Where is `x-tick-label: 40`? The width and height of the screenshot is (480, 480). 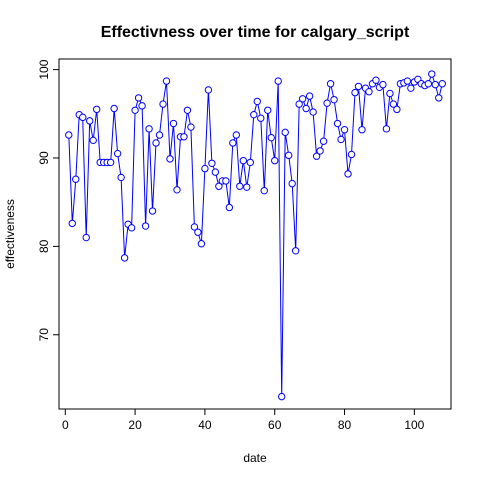 x-tick-label: 40 is located at coordinates (205, 425).